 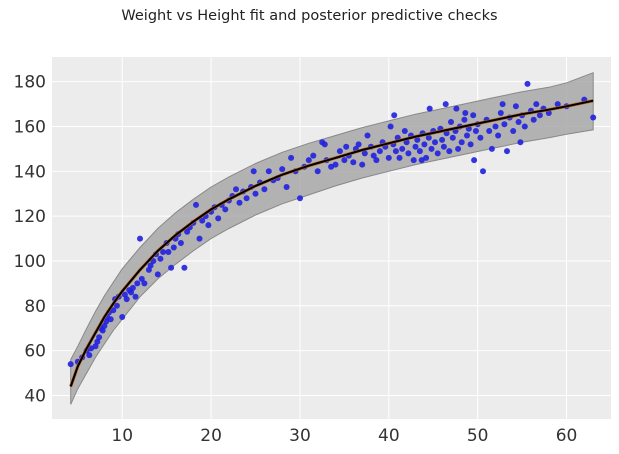 What do you see at coordinates (30, 217) in the screenshot?
I see `y-tick-label: 120` at bounding box center [30, 217].